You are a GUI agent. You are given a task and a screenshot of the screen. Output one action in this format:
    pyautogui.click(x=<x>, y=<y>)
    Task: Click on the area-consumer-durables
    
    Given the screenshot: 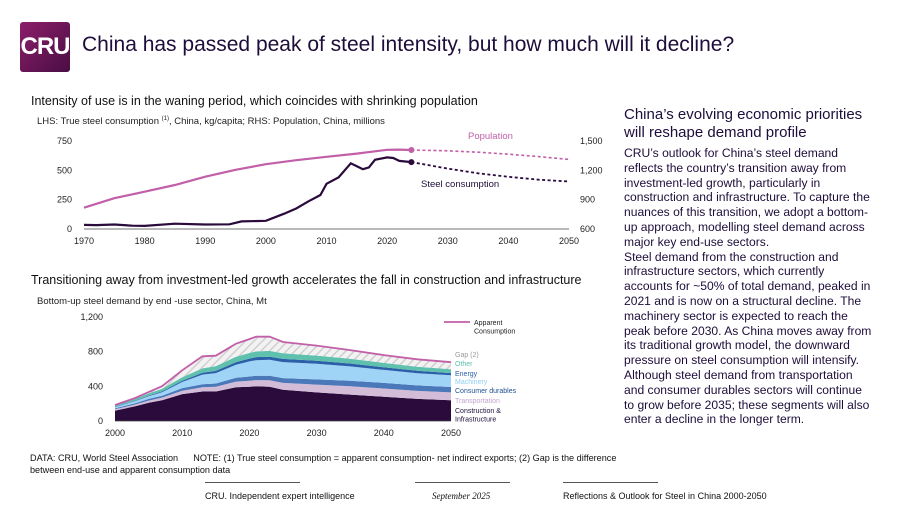 What is the action you would take?
    pyautogui.click(x=283, y=392)
    